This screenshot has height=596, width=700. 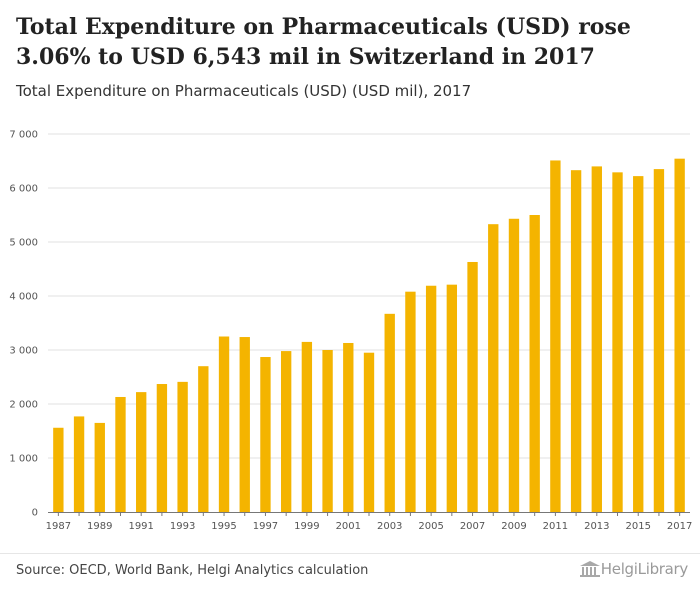 What do you see at coordinates (513, 526) in the screenshot?
I see `x-tick-label: 2009` at bounding box center [513, 526].